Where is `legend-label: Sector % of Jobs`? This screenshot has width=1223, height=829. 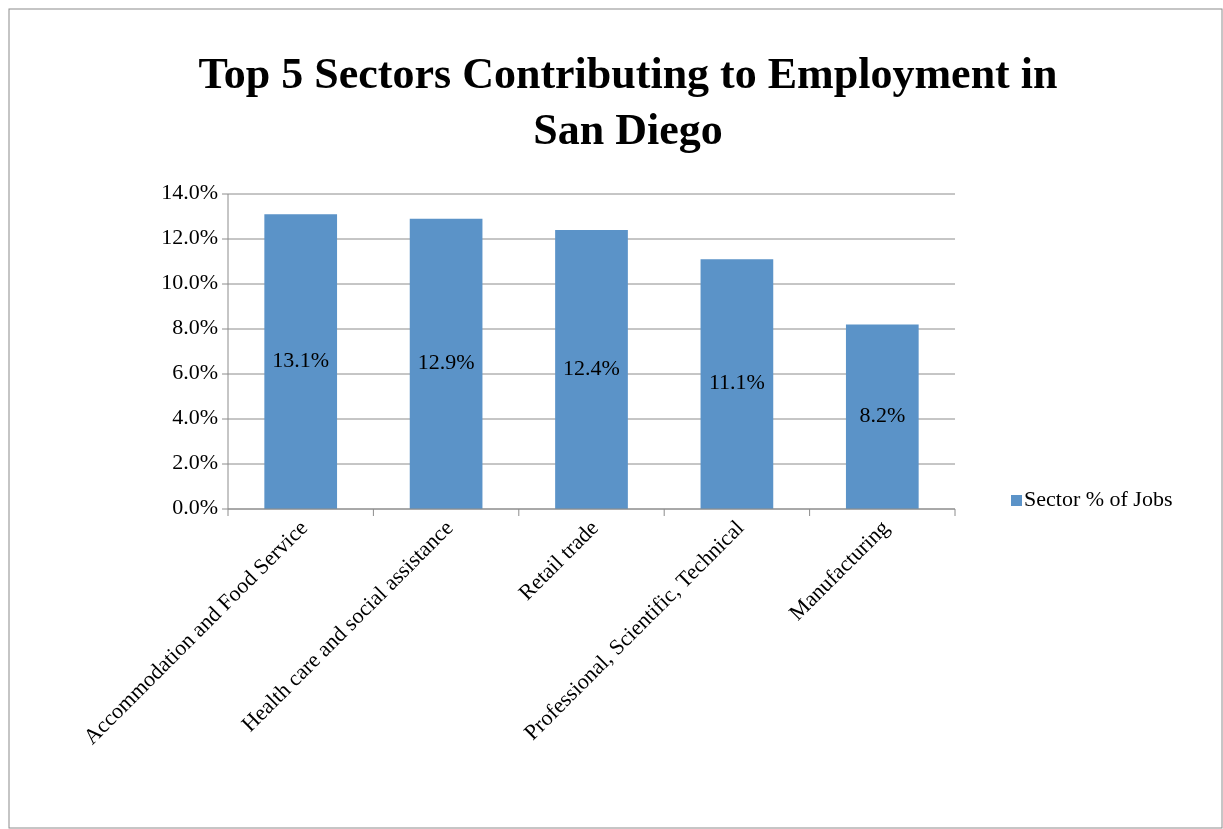
legend-label: Sector % of Jobs is located at coordinates (1098, 499).